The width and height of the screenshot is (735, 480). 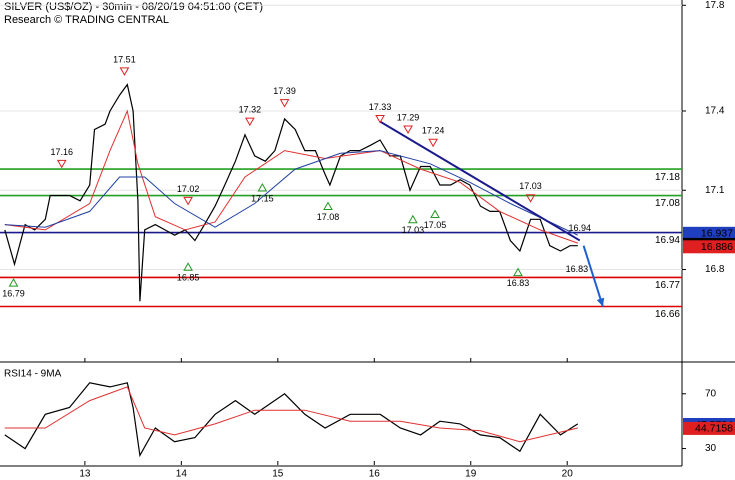 I want to click on level-label: 16.66, so click(x=667, y=314).